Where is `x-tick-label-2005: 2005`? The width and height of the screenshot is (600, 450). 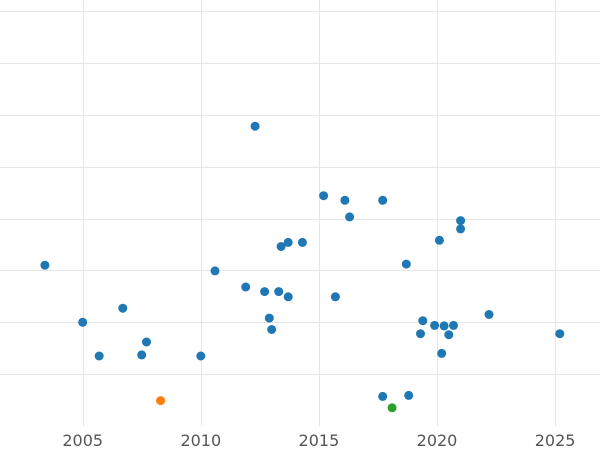
x-tick-label-2005: 2005 is located at coordinates (82, 440).